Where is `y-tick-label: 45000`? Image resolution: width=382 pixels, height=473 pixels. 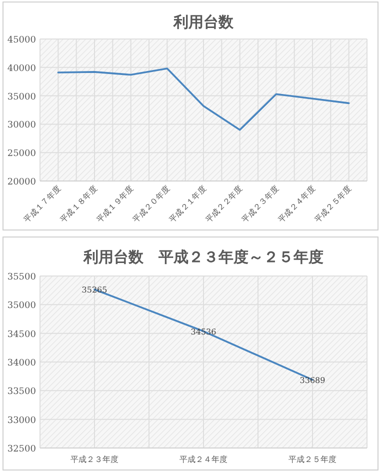
y-tick-label: 45000 is located at coordinates (21, 41).